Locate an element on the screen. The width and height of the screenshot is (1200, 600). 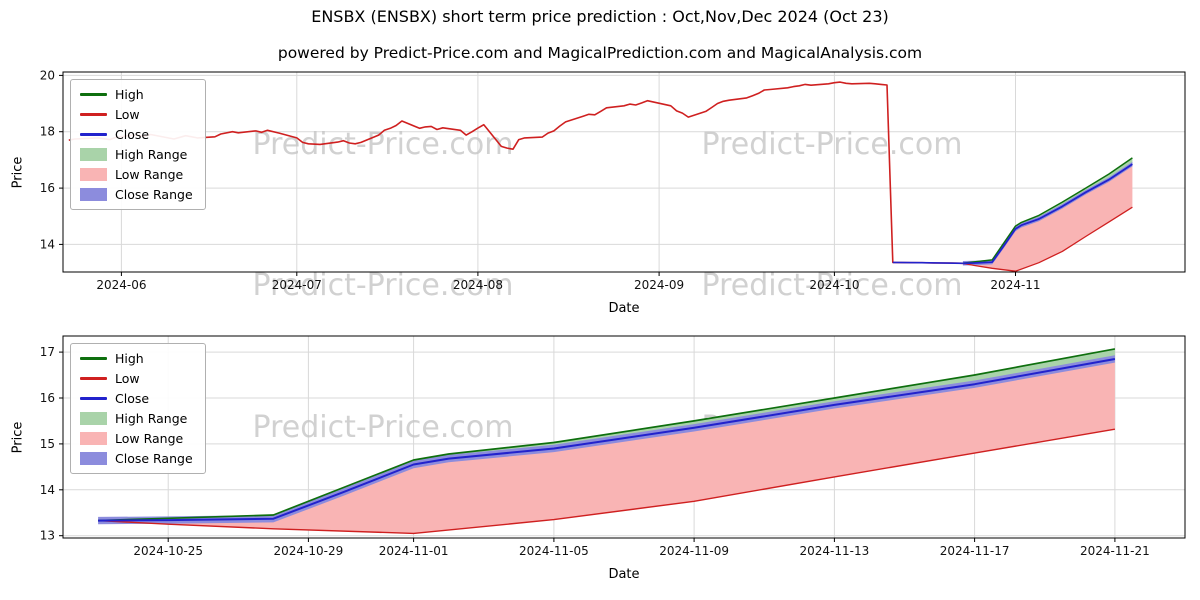
y-tick-label: 17 is located at coordinates (47, 352).